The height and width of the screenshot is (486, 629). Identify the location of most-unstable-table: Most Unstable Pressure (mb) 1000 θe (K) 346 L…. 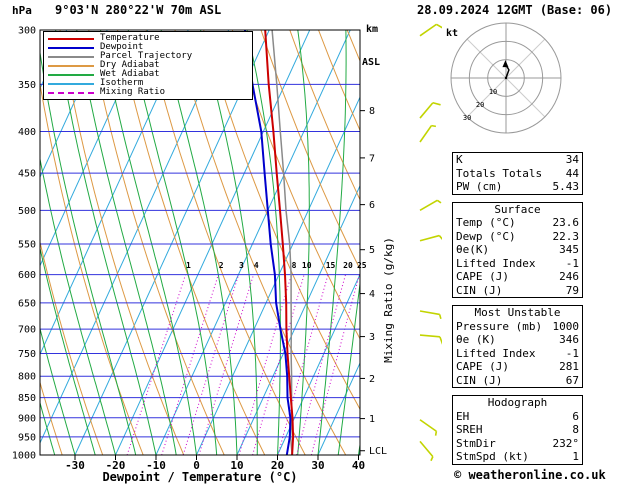
(517, 346).